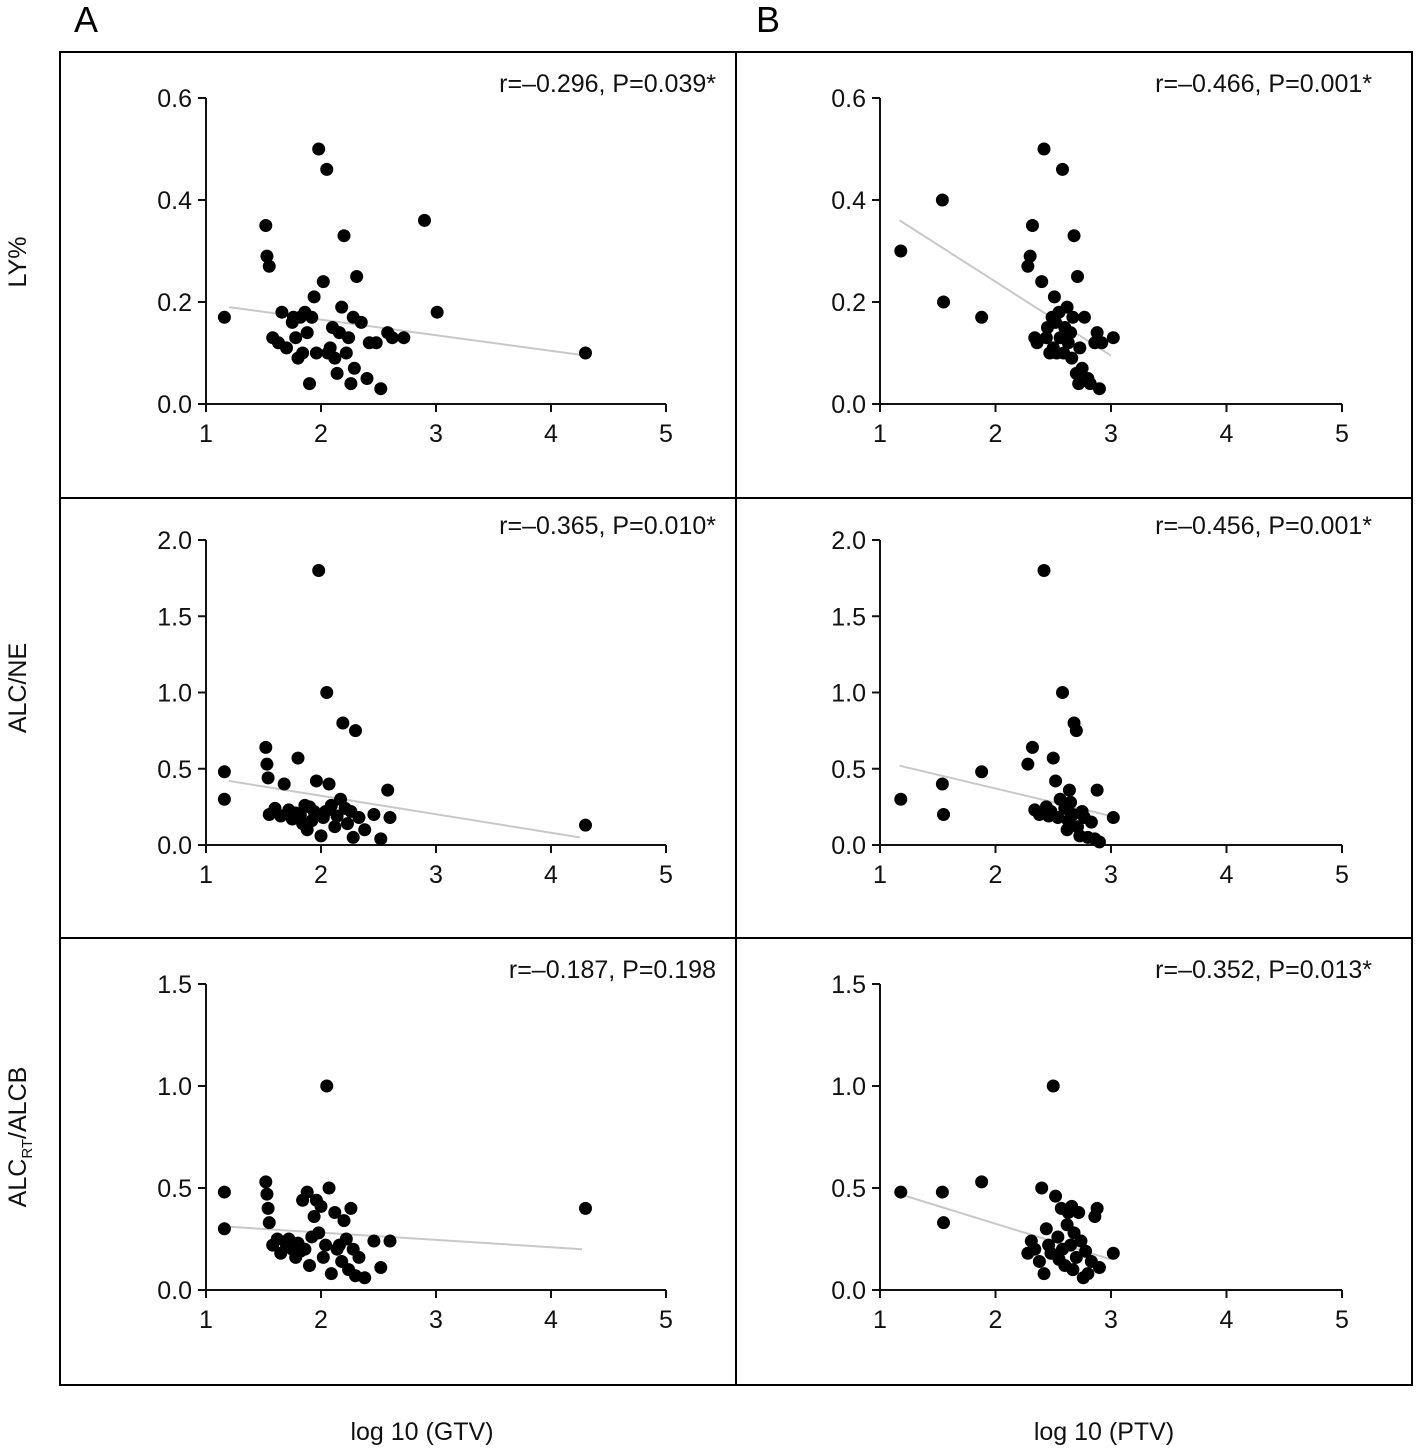 The image size is (1424, 1448). What do you see at coordinates (880, 875) in the screenshot?
I see `plot-b2-x-tick-label: 1` at bounding box center [880, 875].